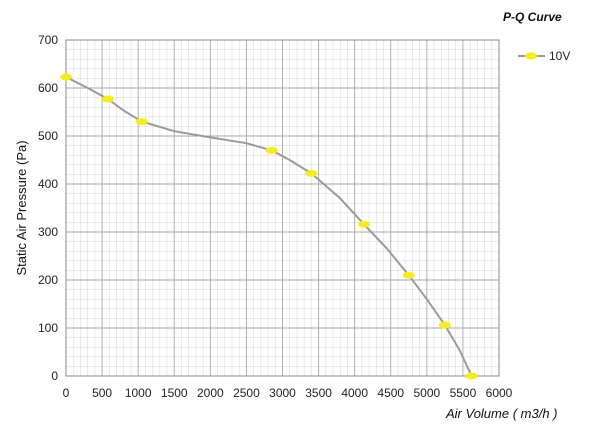 Image resolution: width=600 pixels, height=437 pixels. I want to click on x-tick-label: 0, so click(66, 393).